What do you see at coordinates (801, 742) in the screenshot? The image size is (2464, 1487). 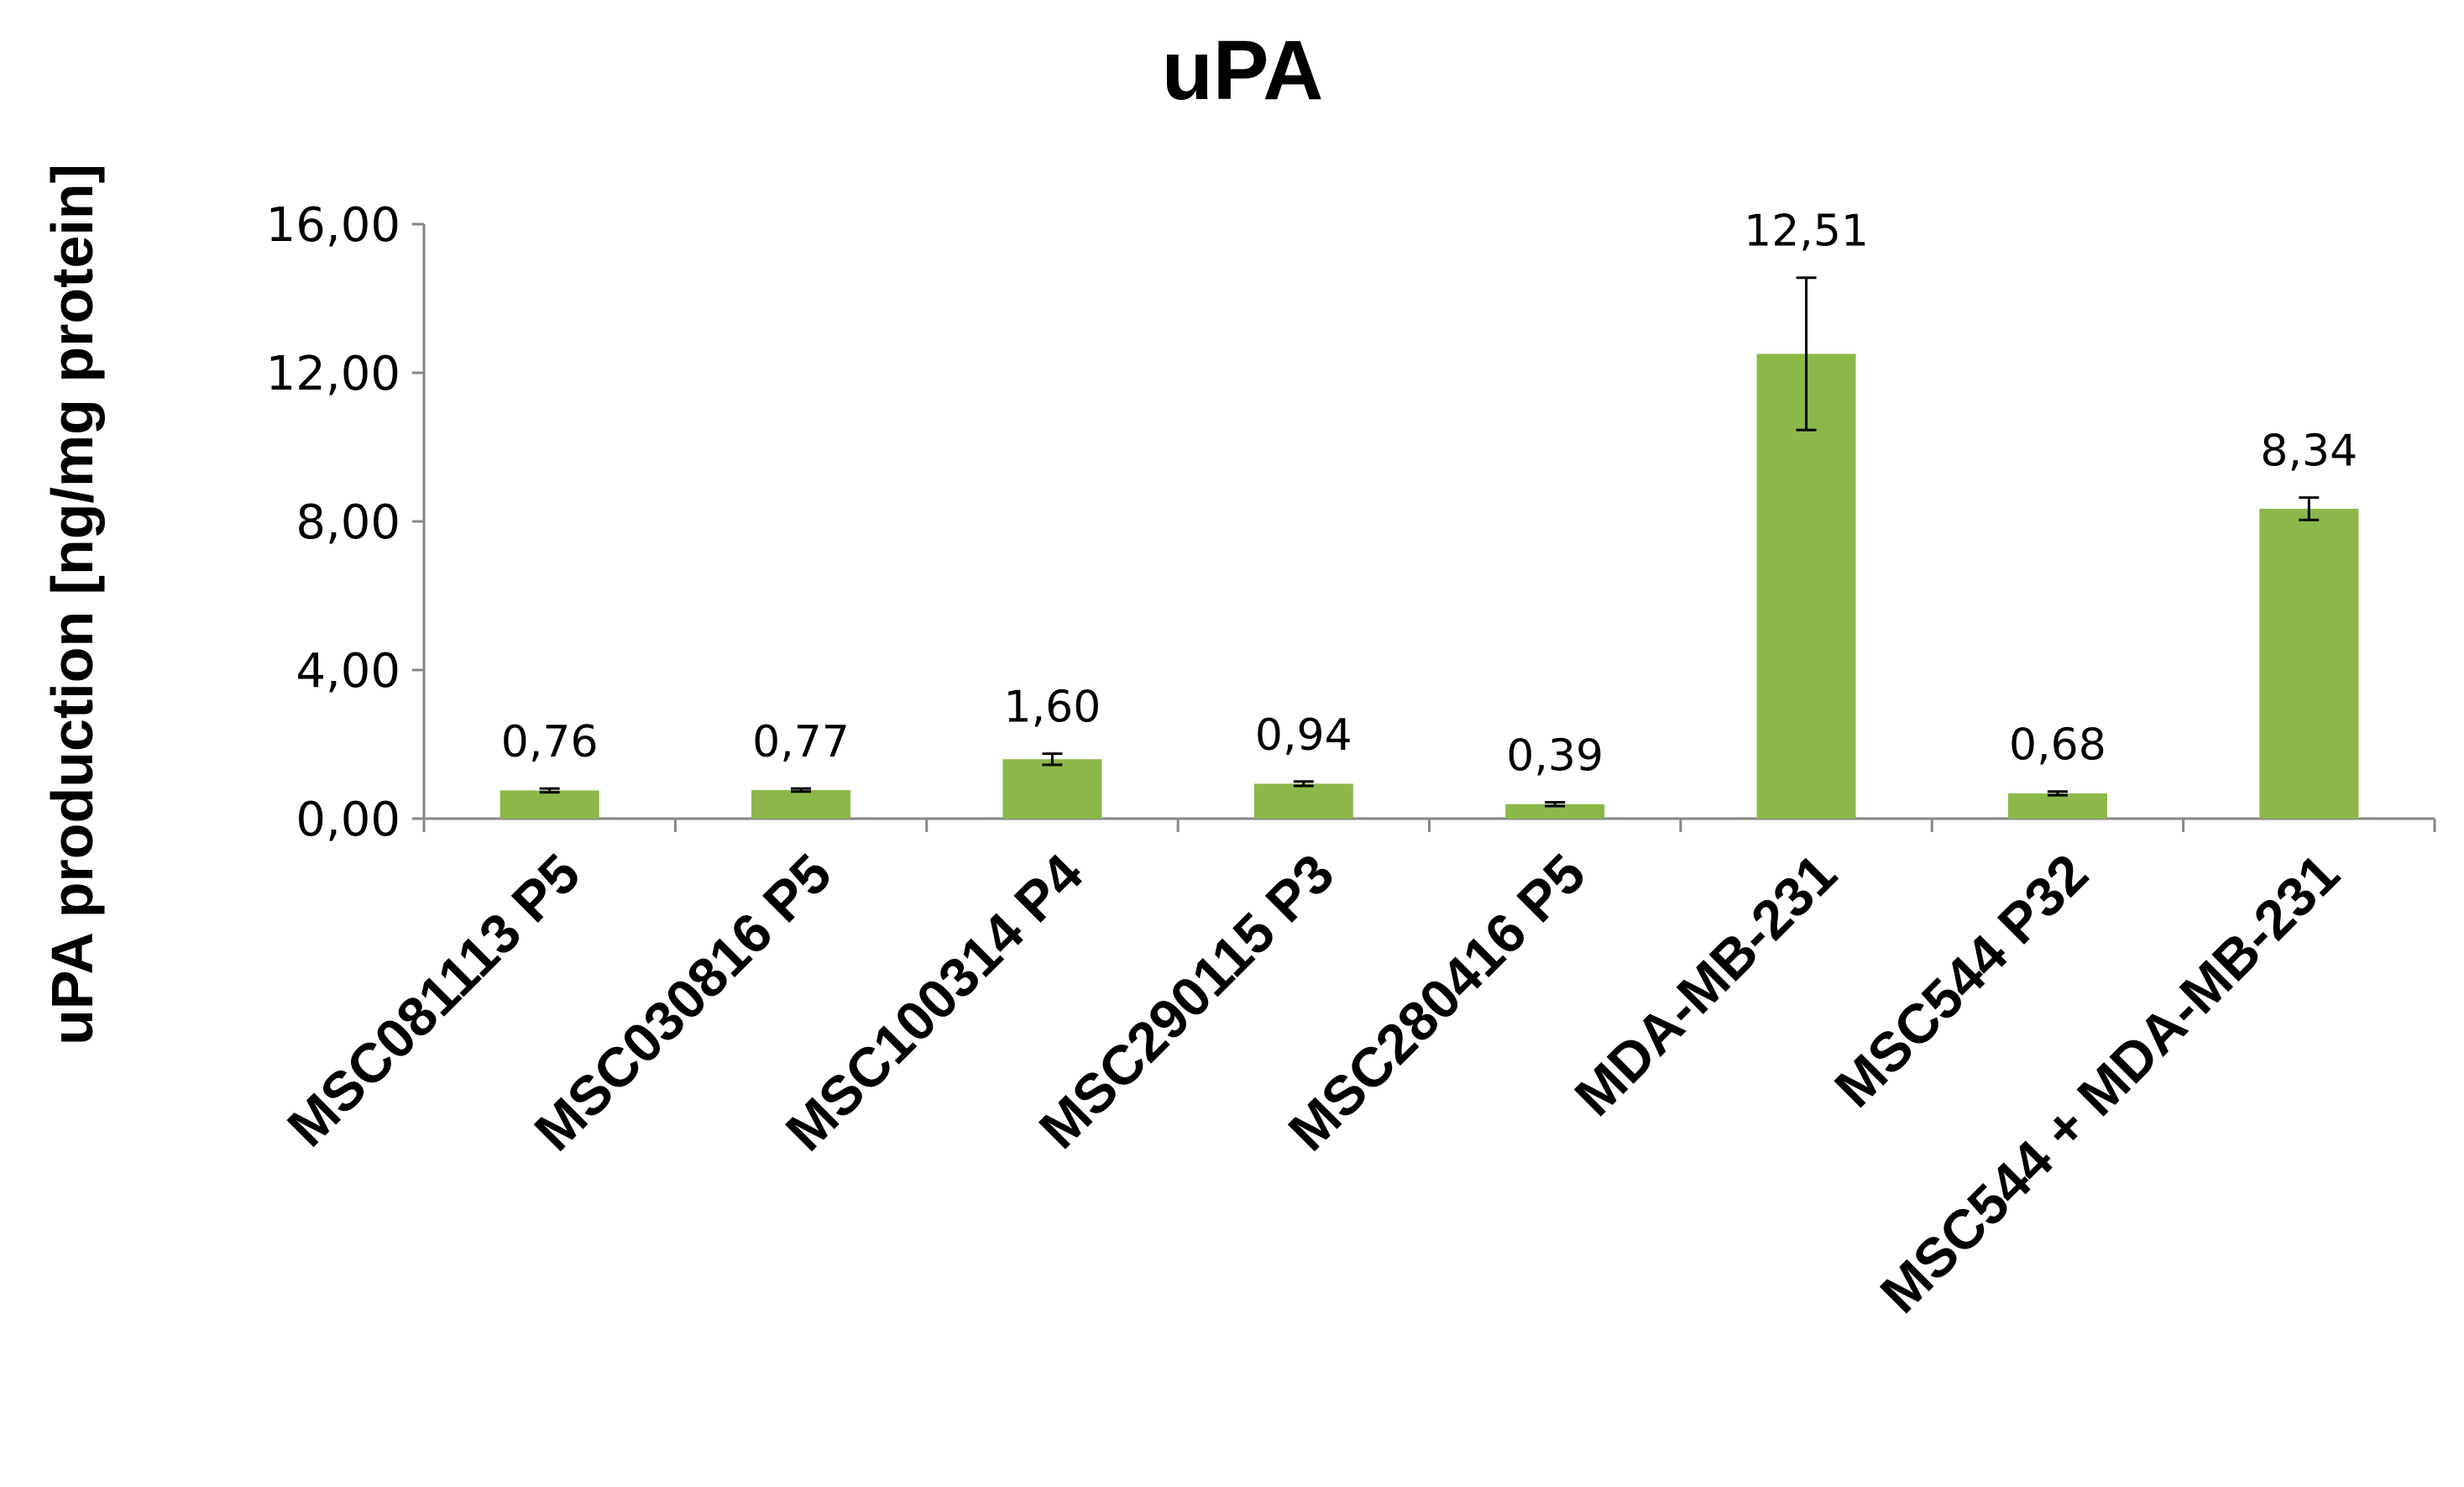 I see `data-label: 0,77` at bounding box center [801, 742].